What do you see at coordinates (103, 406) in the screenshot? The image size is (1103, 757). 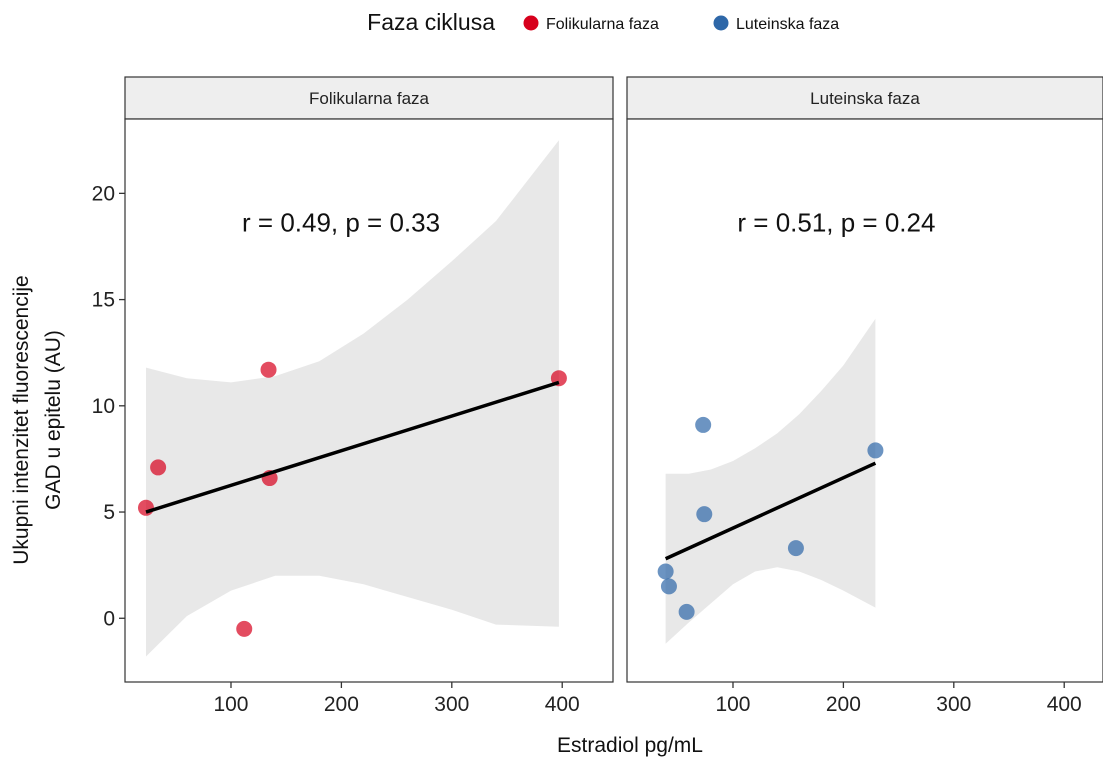 I see `y-tick-label-2: 10` at bounding box center [103, 406].